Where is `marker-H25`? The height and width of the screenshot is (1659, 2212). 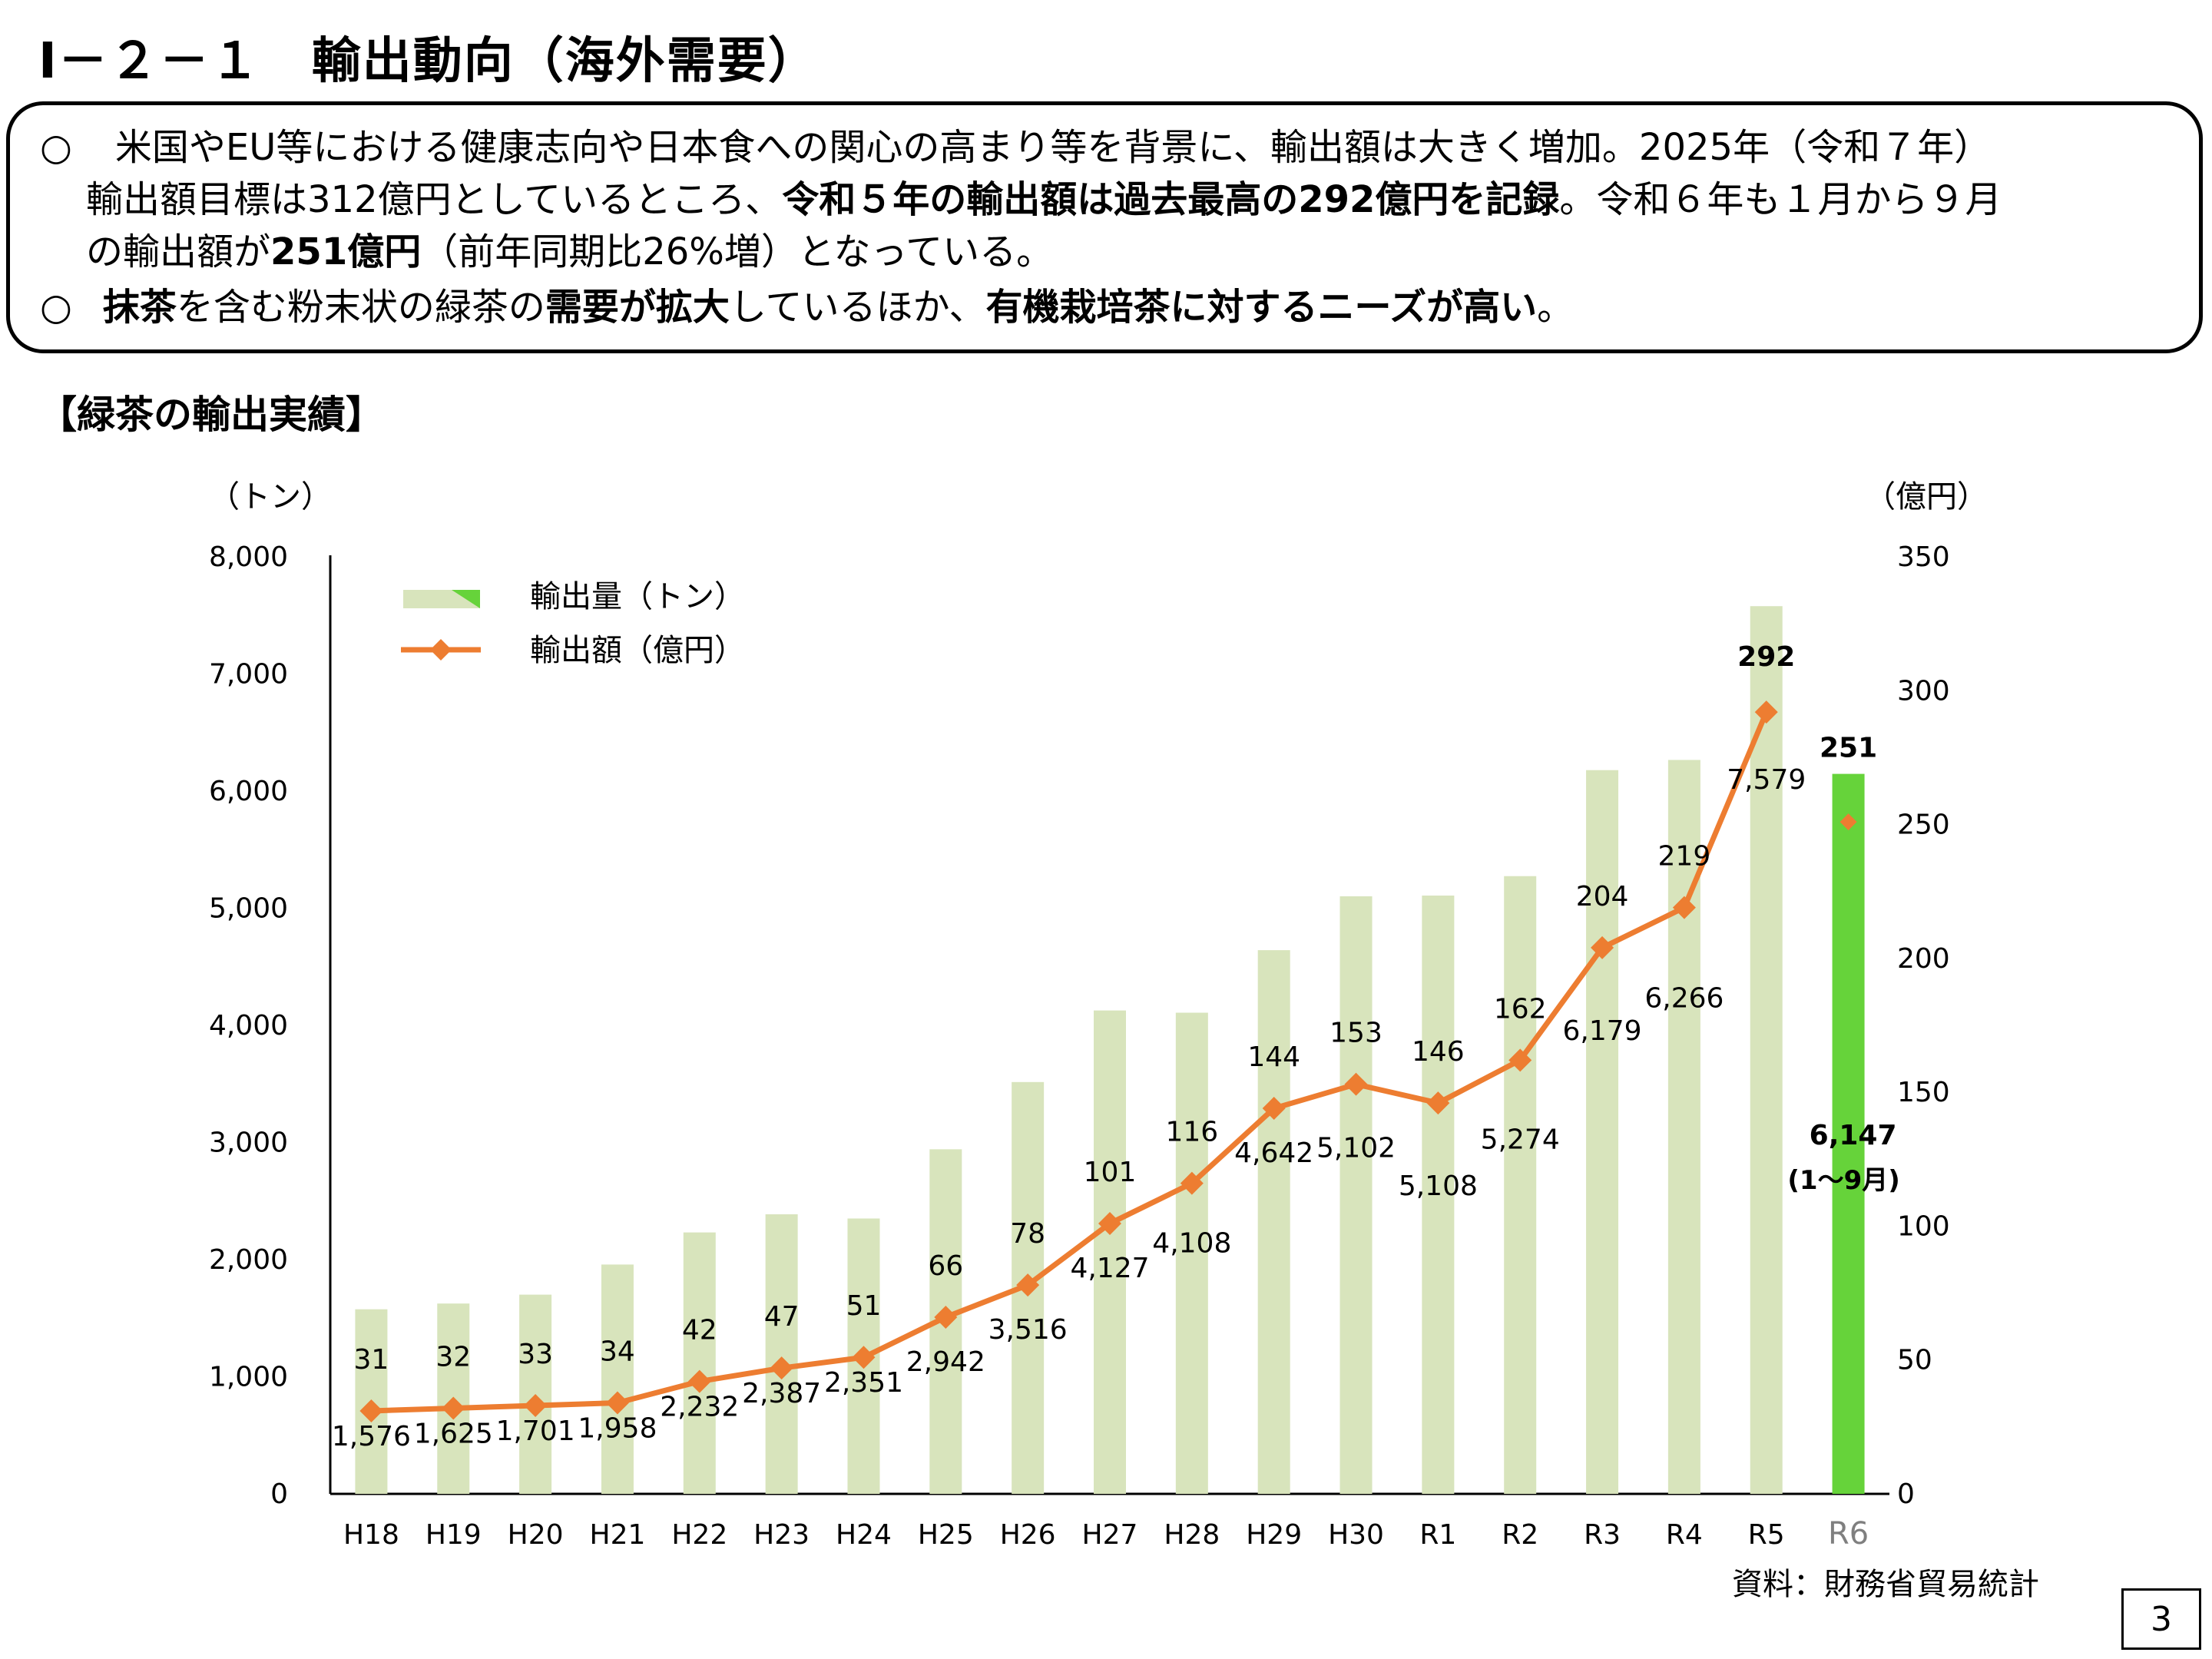
marker-H25 is located at coordinates (946, 1317).